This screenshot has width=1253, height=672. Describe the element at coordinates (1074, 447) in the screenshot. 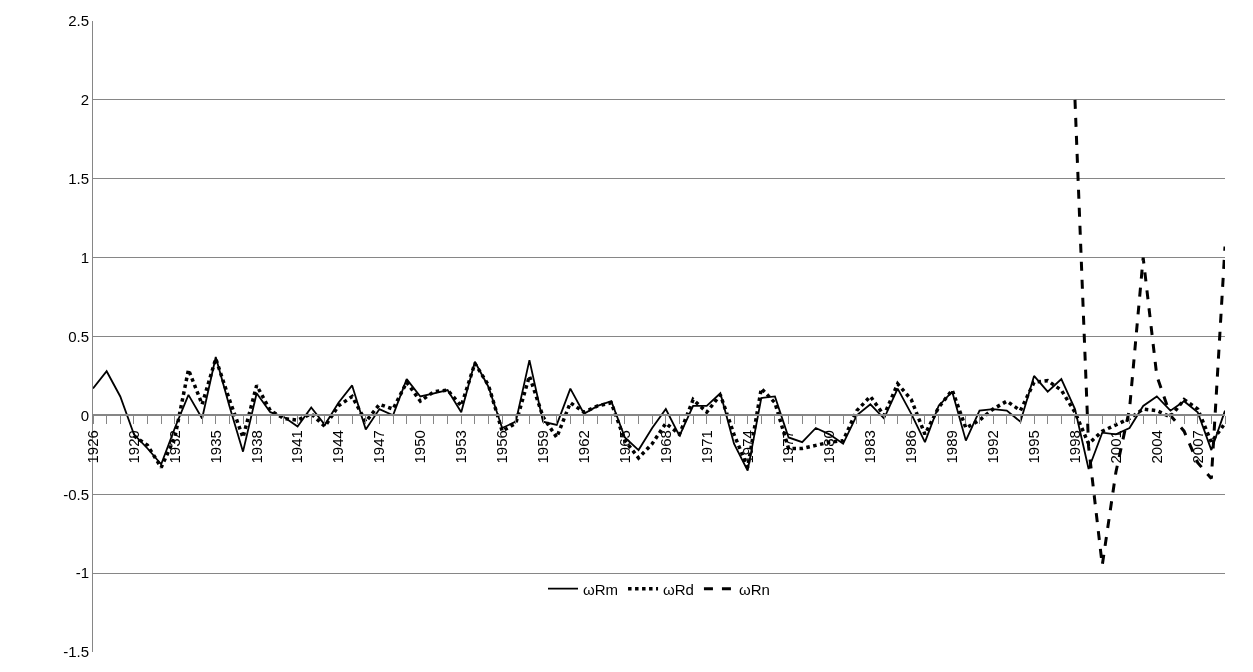

I see `x-tick-label: 1998` at that location.